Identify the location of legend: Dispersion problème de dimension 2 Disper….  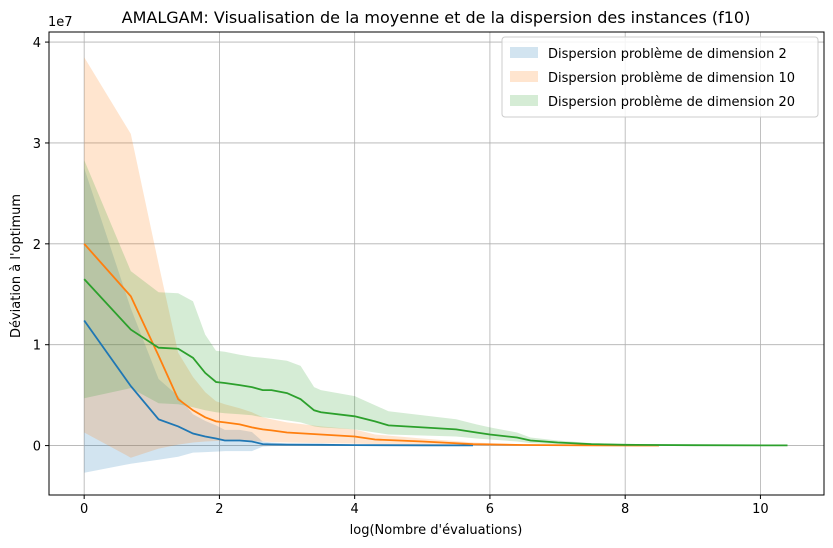
(660, 77).